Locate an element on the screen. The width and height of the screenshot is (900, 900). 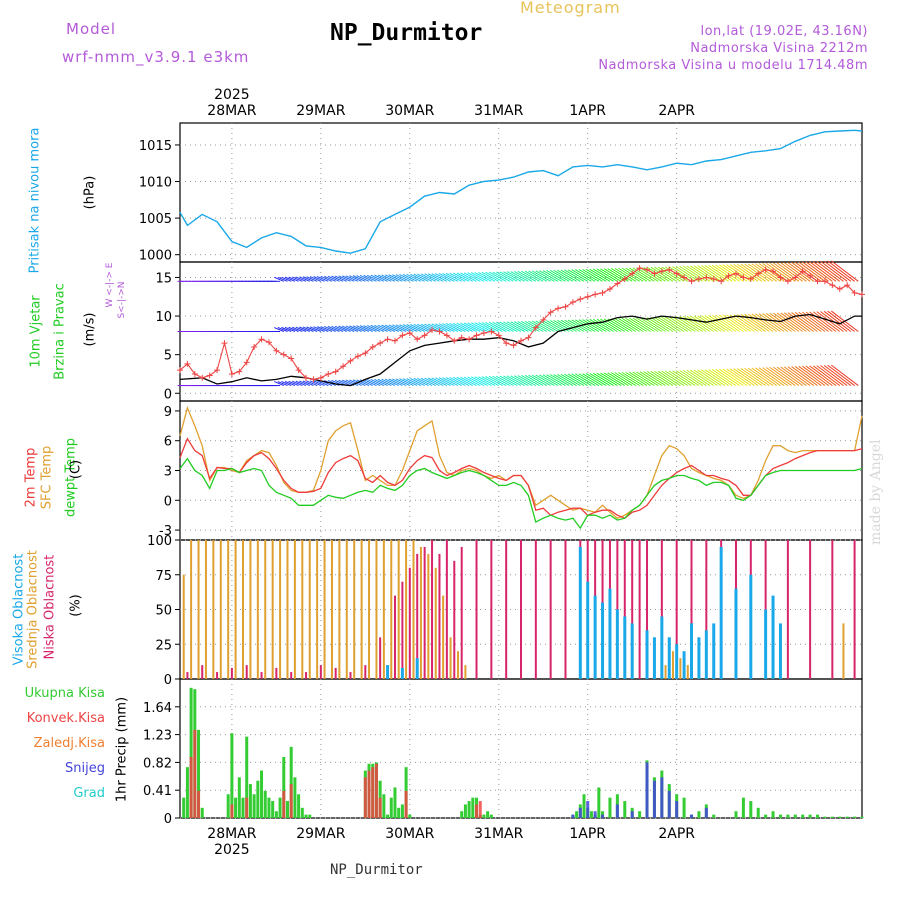
precip-total-label: Ukupna Kisa is located at coordinates (64, 693).